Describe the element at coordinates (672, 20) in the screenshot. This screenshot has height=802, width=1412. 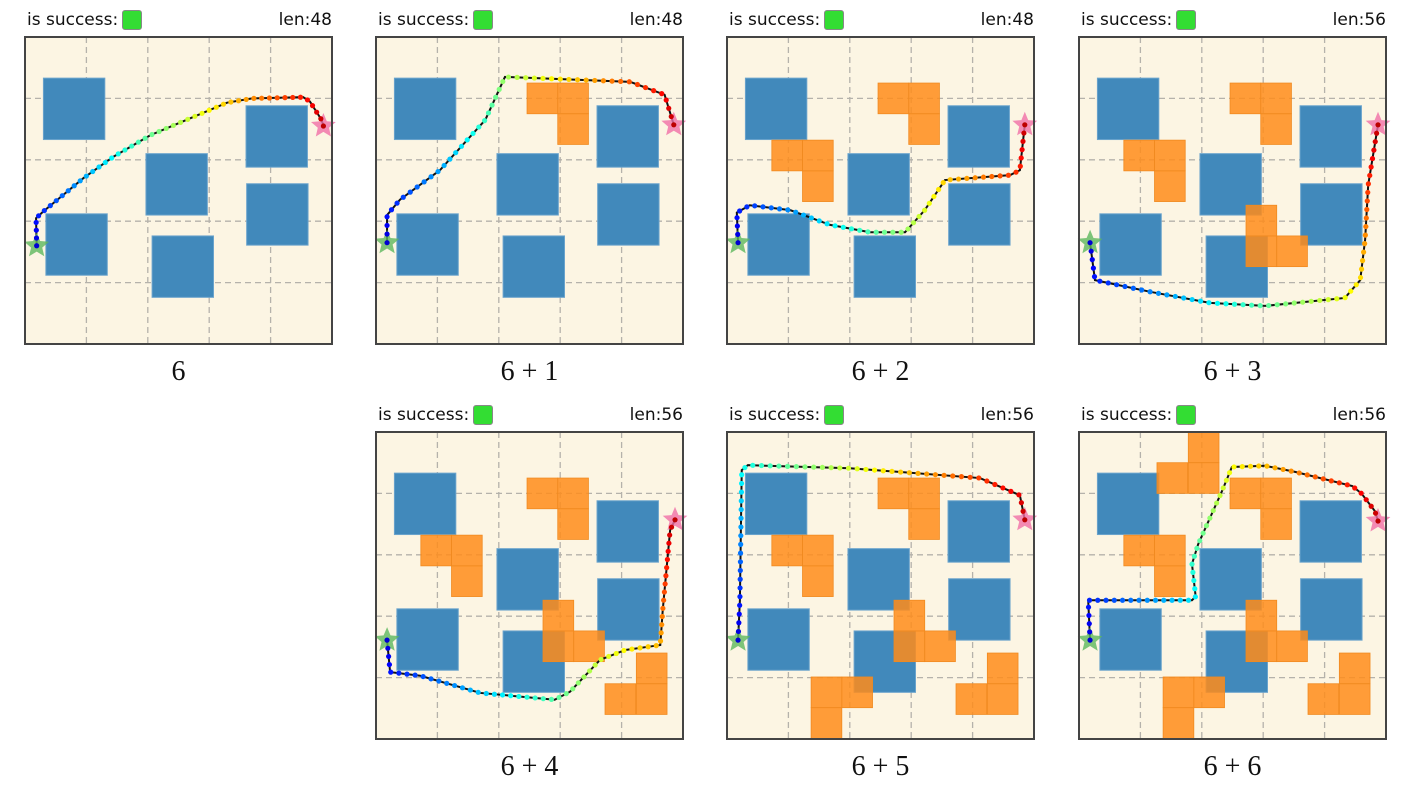
I see `len-value: 48` at that location.